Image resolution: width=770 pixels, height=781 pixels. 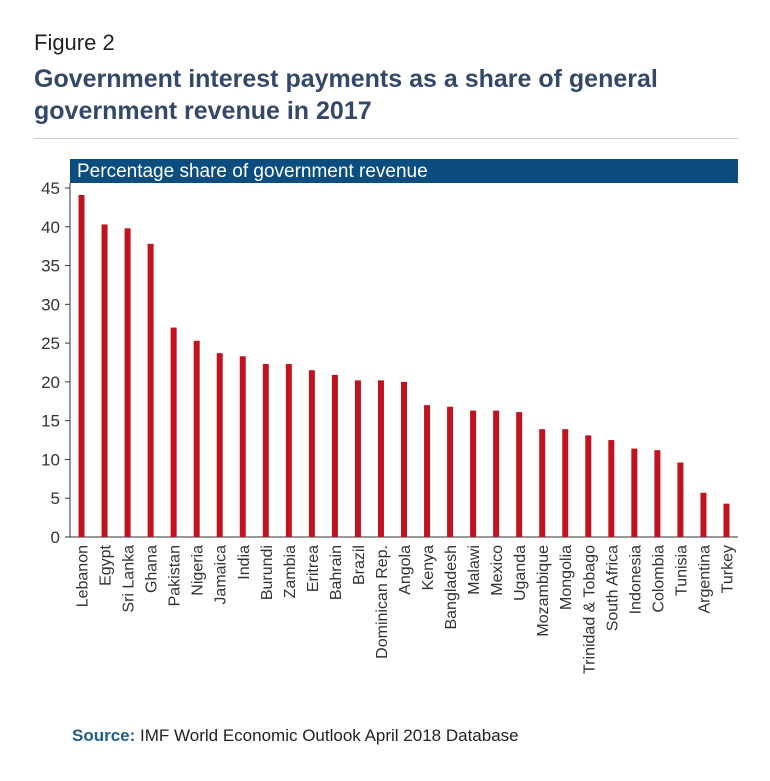 What do you see at coordinates (520, 573) in the screenshot?
I see `x-tick-label: Uganda` at bounding box center [520, 573].